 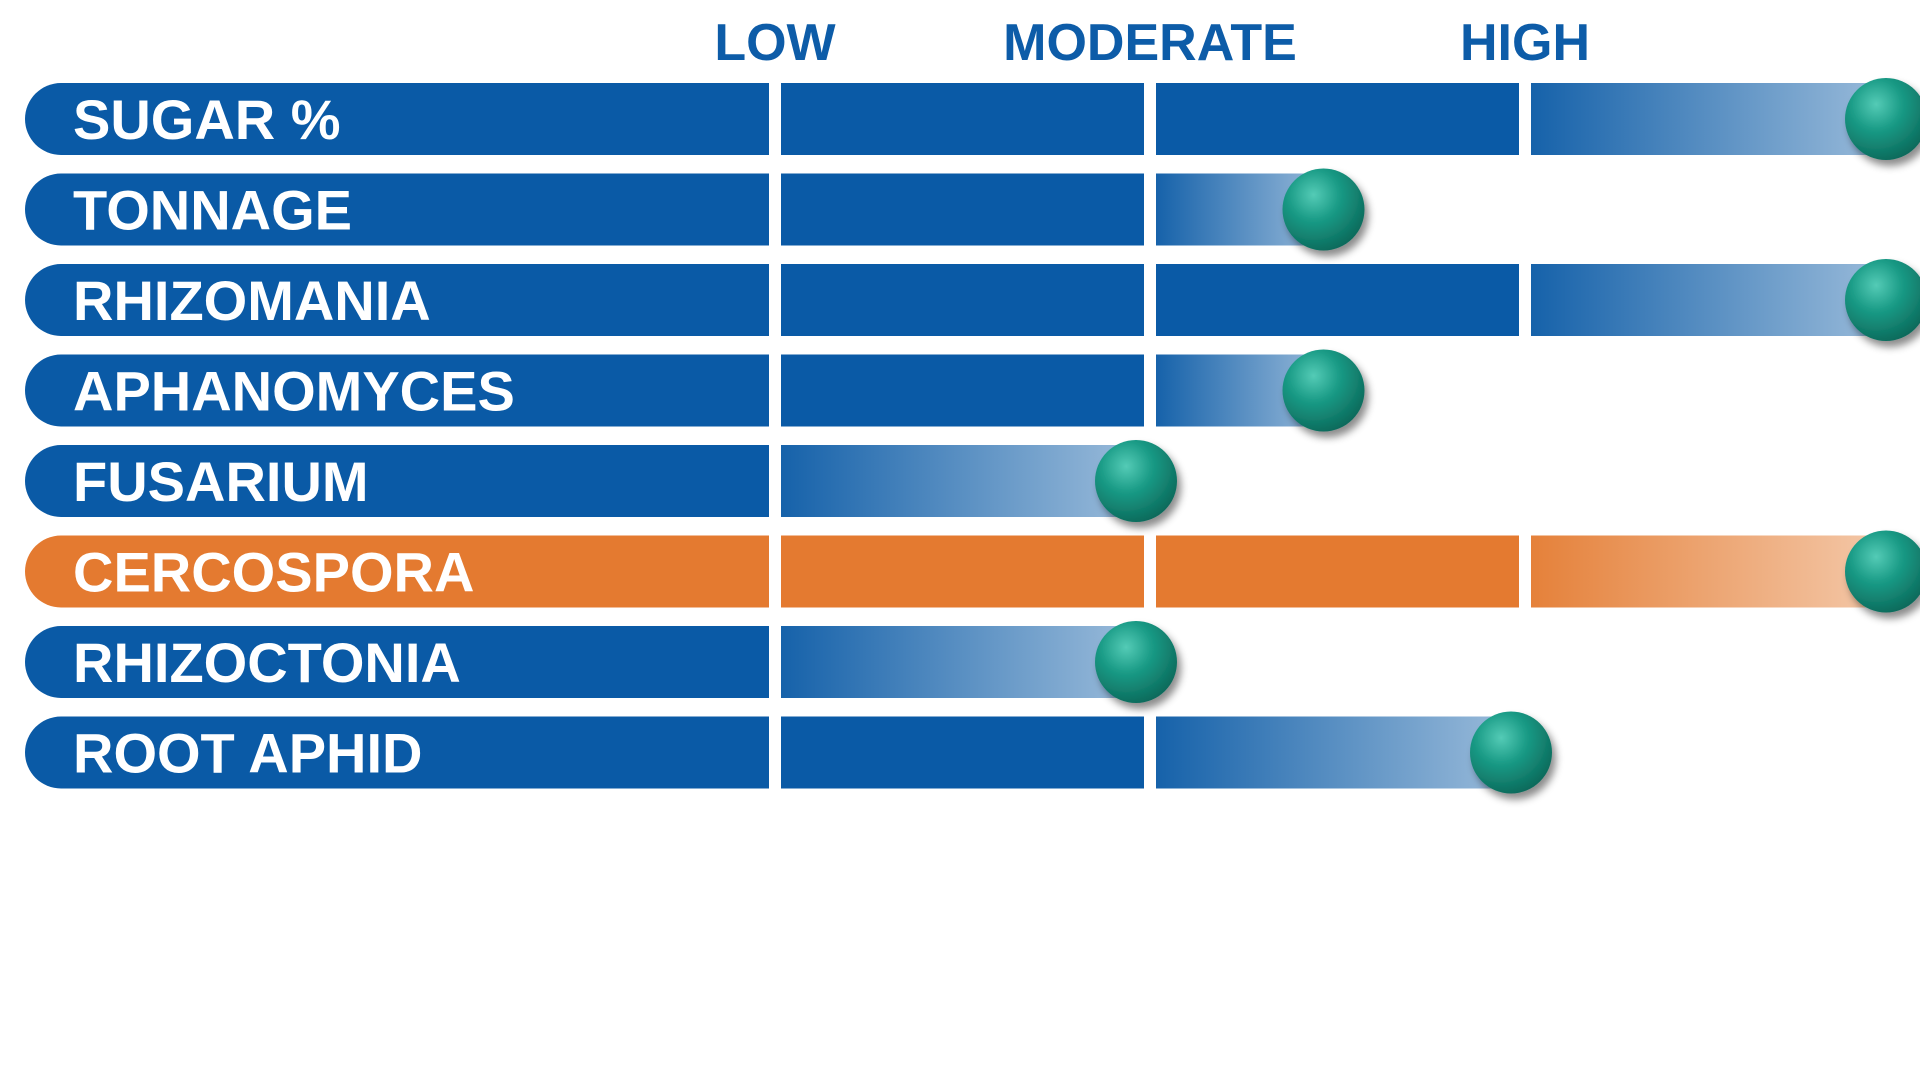 I want to click on row-tonnage: TONNAGE, so click(x=695, y=209).